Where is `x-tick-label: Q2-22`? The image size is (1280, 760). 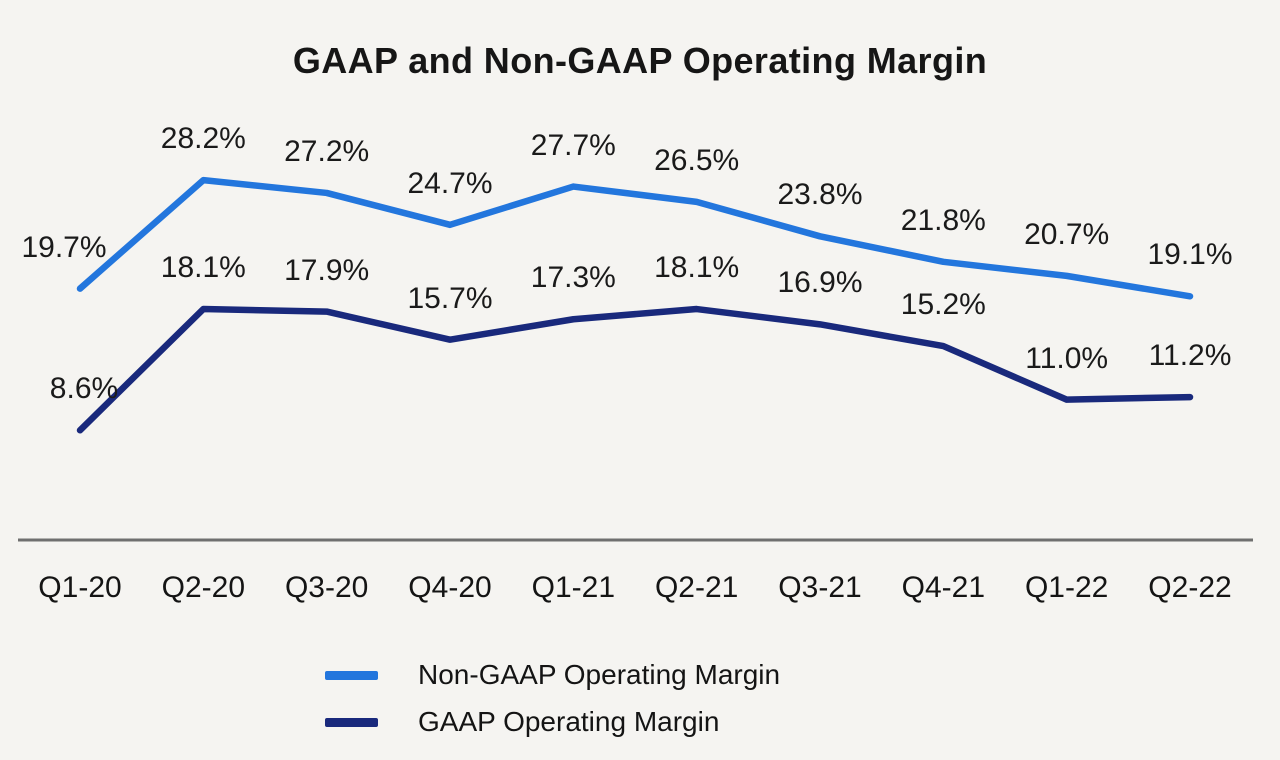
x-tick-label: Q2-22 is located at coordinates (1190, 587).